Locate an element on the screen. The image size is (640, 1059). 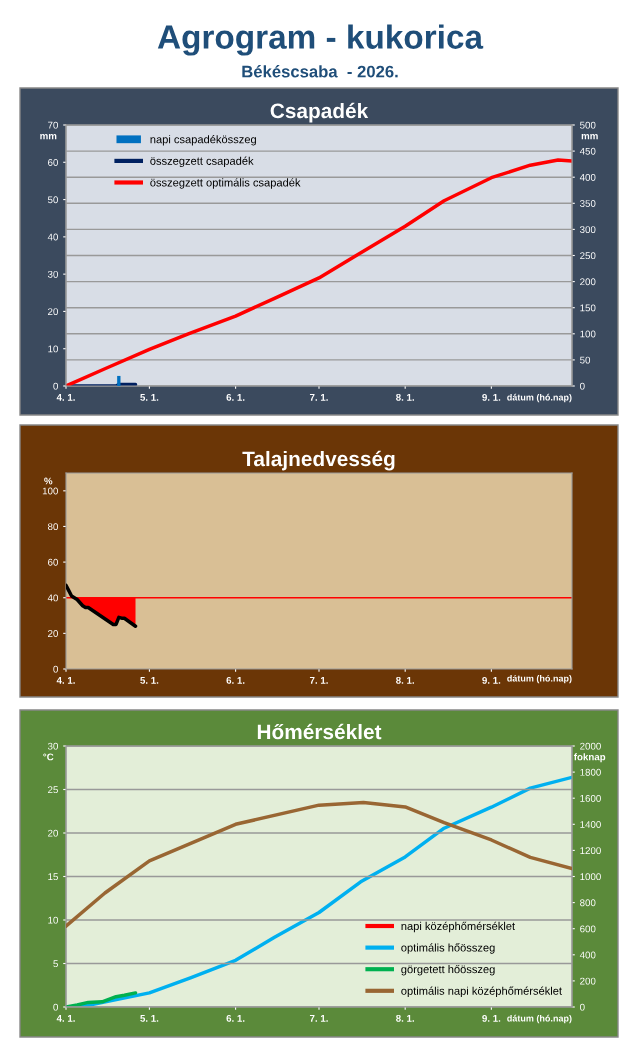
y-tick-label: 80 is located at coordinates (52, 527).